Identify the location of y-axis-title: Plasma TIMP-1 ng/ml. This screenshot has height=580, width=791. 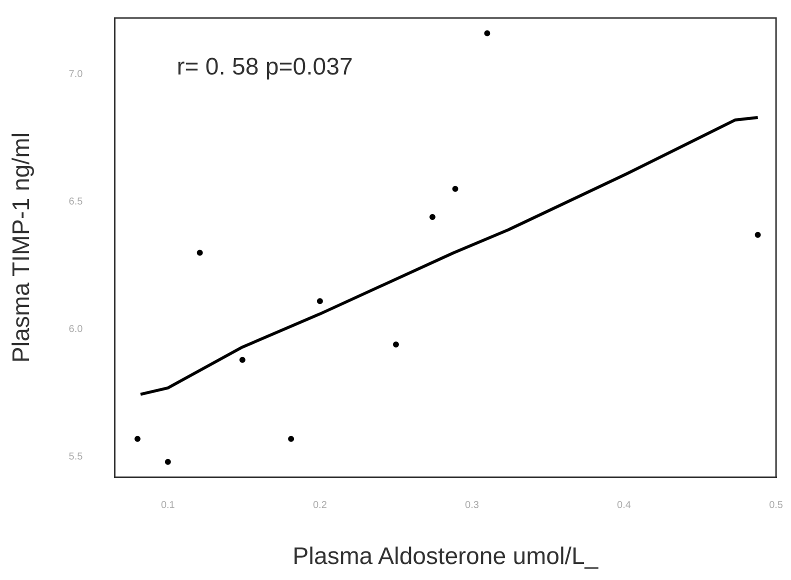
(22, 247).